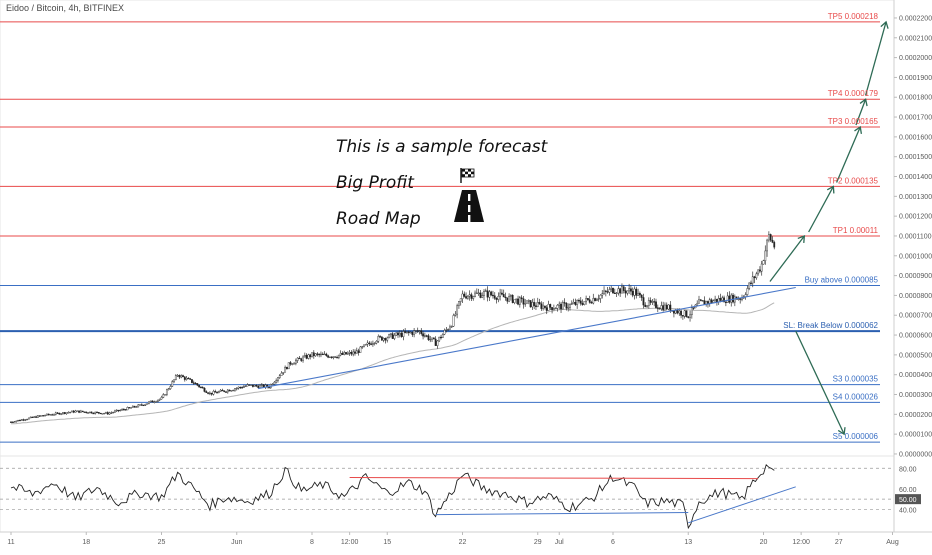  Describe the element at coordinates (86, 542) in the screenshot. I see `time-tick-label: 18` at that location.